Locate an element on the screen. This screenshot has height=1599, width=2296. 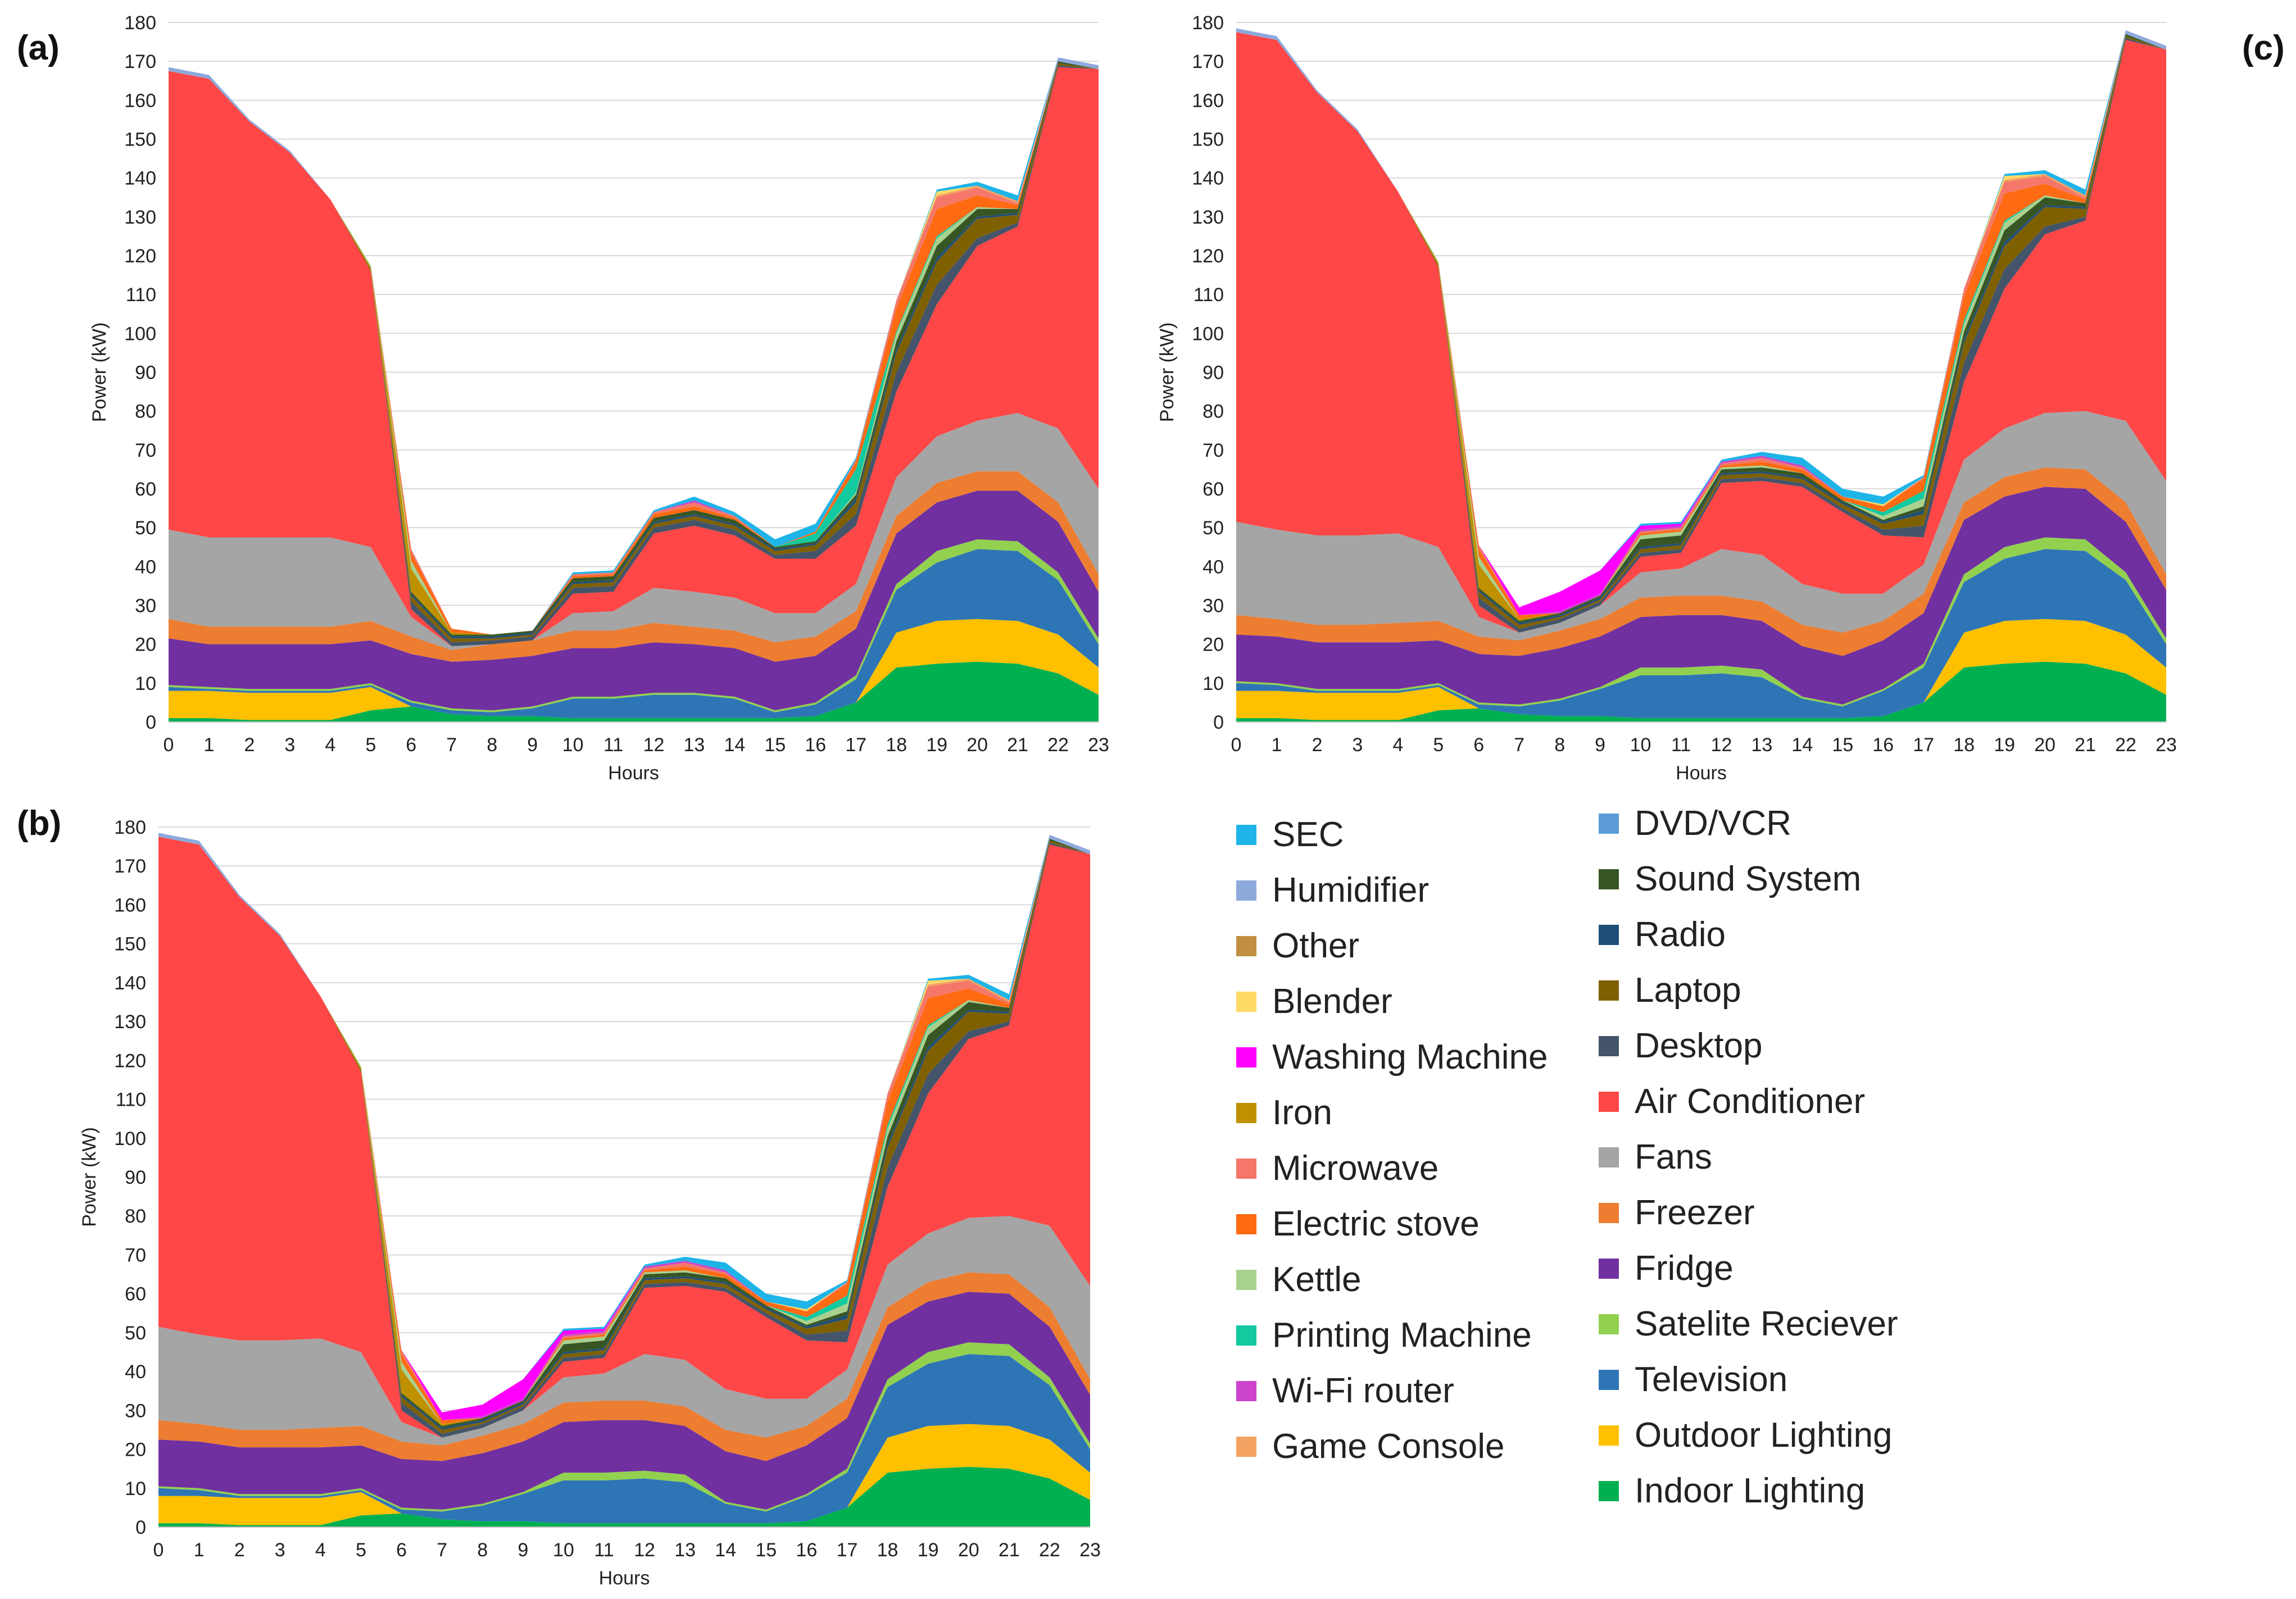
y-tick-label: 120 is located at coordinates (1208, 256).